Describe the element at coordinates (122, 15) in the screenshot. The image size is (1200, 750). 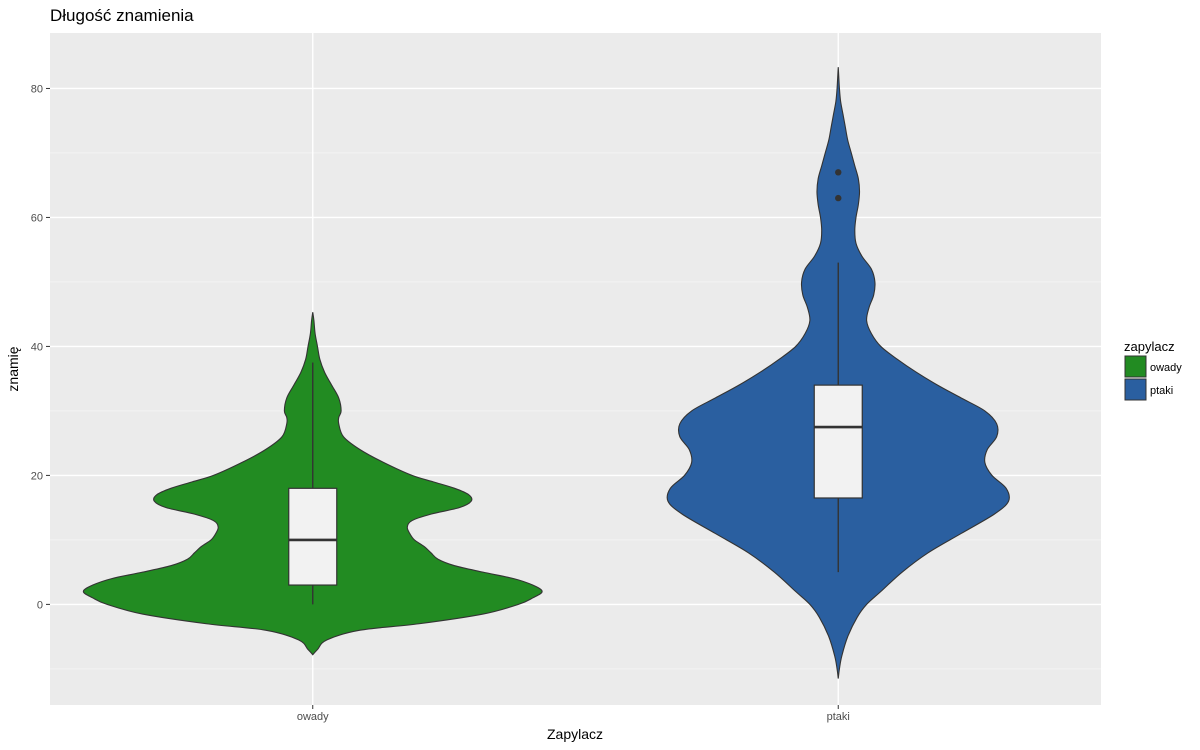
I see `chart-title: Długość znamienia` at that location.